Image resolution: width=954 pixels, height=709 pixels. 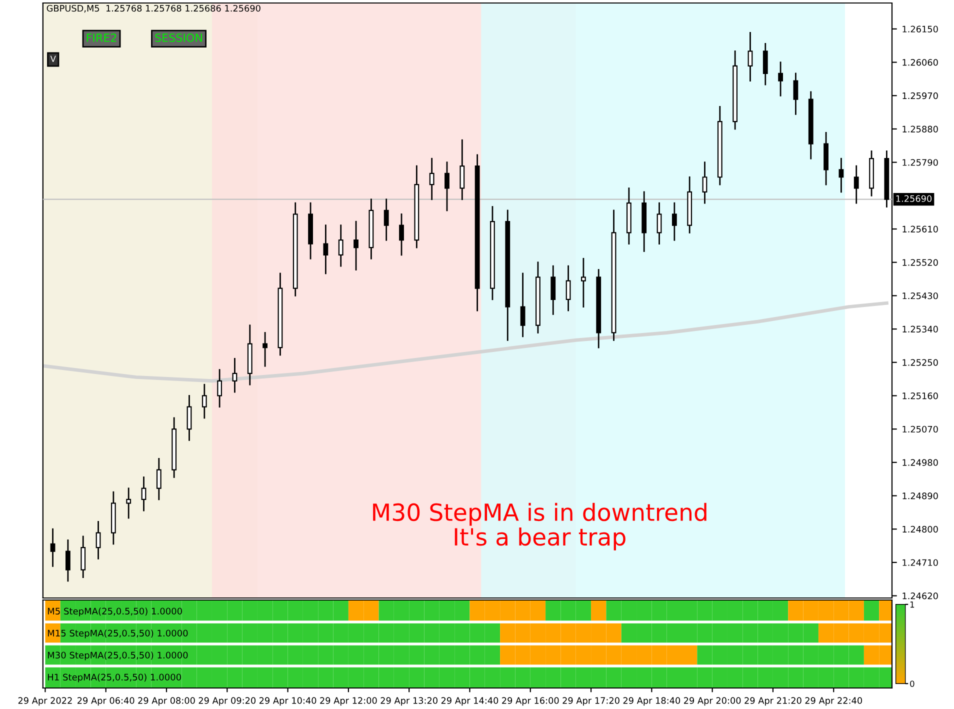 I want to click on y-tick-label: M30 StepMA(25,0.5,50) 1.0000, so click(x=118, y=656).